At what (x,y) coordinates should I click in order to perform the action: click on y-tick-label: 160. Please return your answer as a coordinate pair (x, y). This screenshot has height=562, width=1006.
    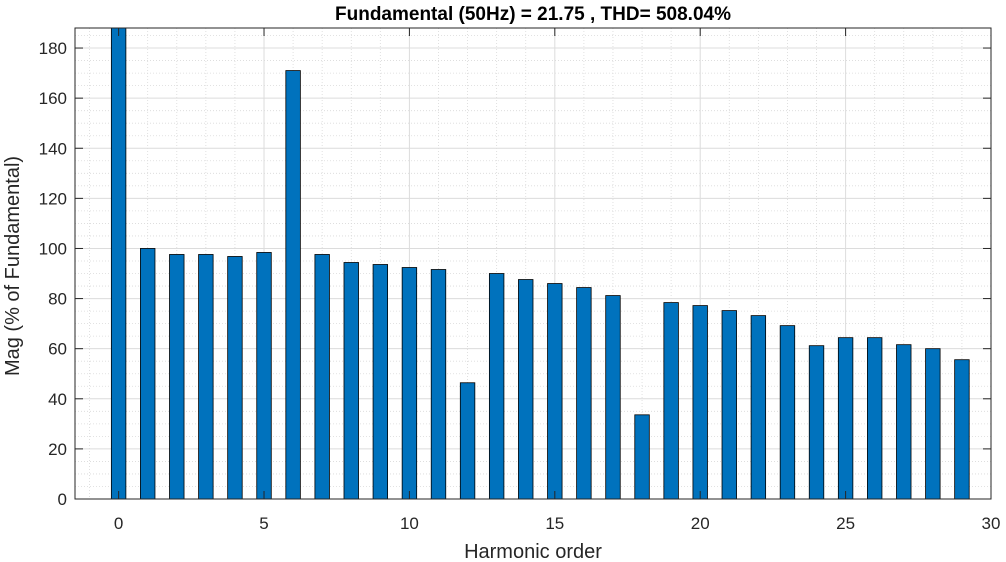
    Looking at the image, I should click on (53, 98).